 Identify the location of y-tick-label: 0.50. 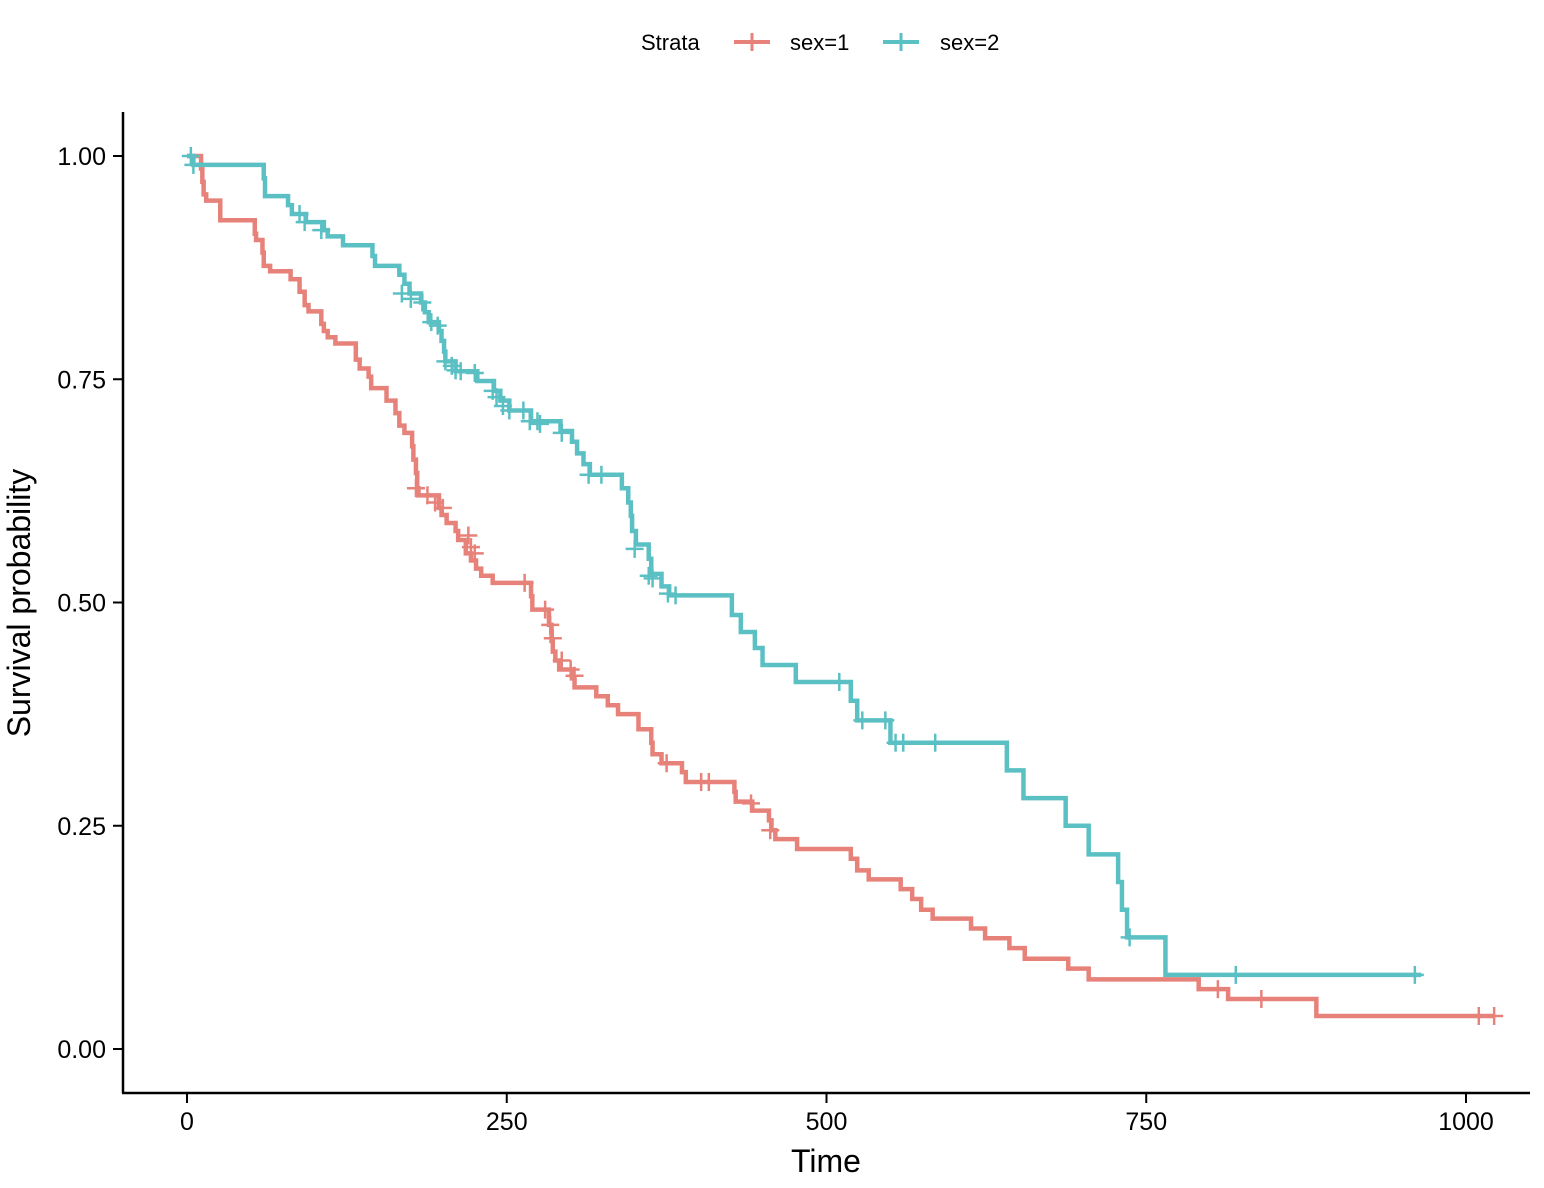
(81, 604).